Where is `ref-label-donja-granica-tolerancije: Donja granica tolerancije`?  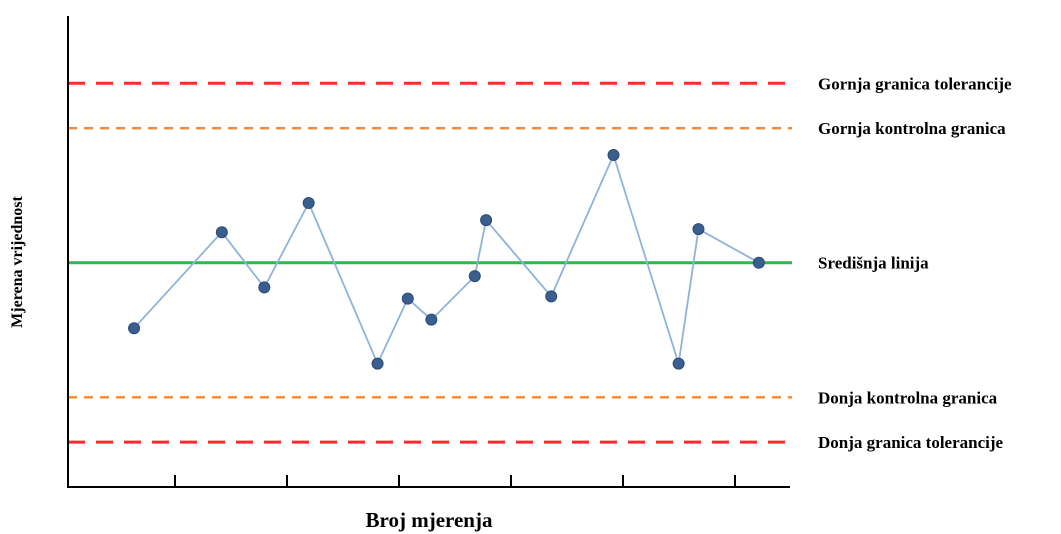 ref-label-donja-granica-tolerancije: Donja granica tolerancije is located at coordinates (911, 442).